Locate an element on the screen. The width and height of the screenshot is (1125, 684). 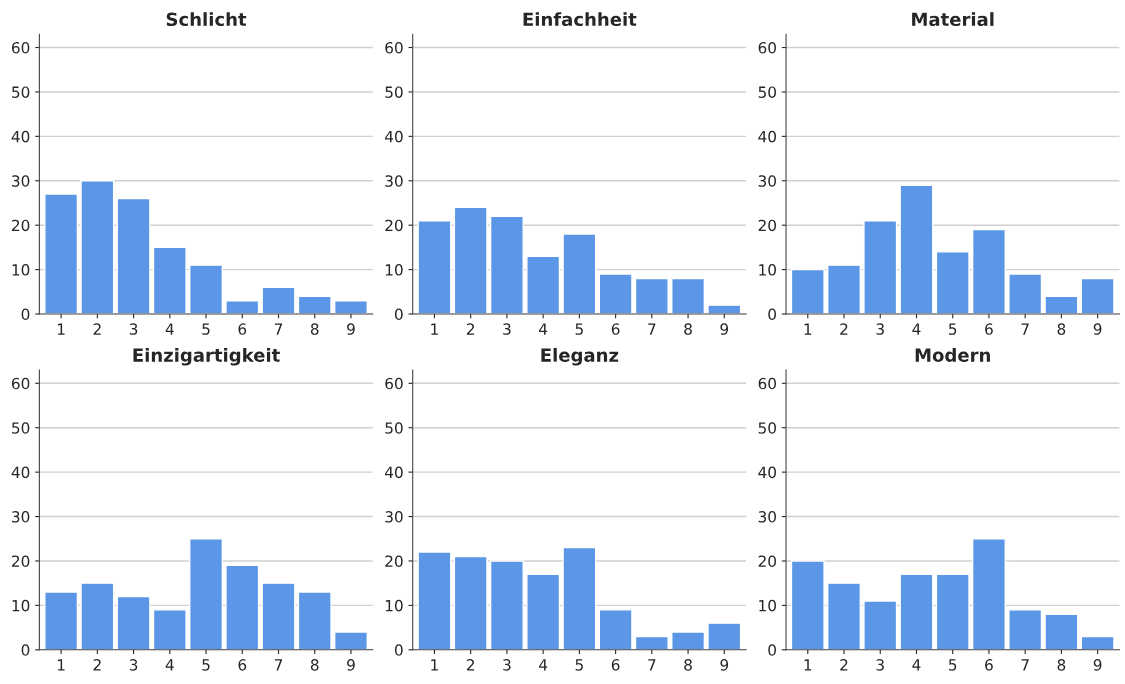
chart-title: Material is located at coordinates (953, 19).